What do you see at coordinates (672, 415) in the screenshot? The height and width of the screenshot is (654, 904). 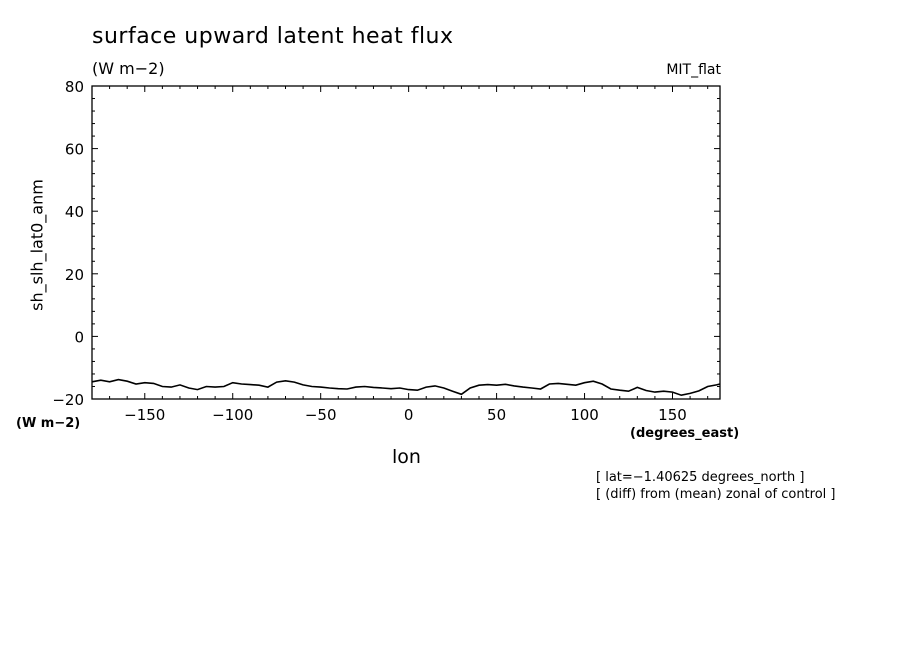 I see `x-tick-label: 150` at bounding box center [672, 415].